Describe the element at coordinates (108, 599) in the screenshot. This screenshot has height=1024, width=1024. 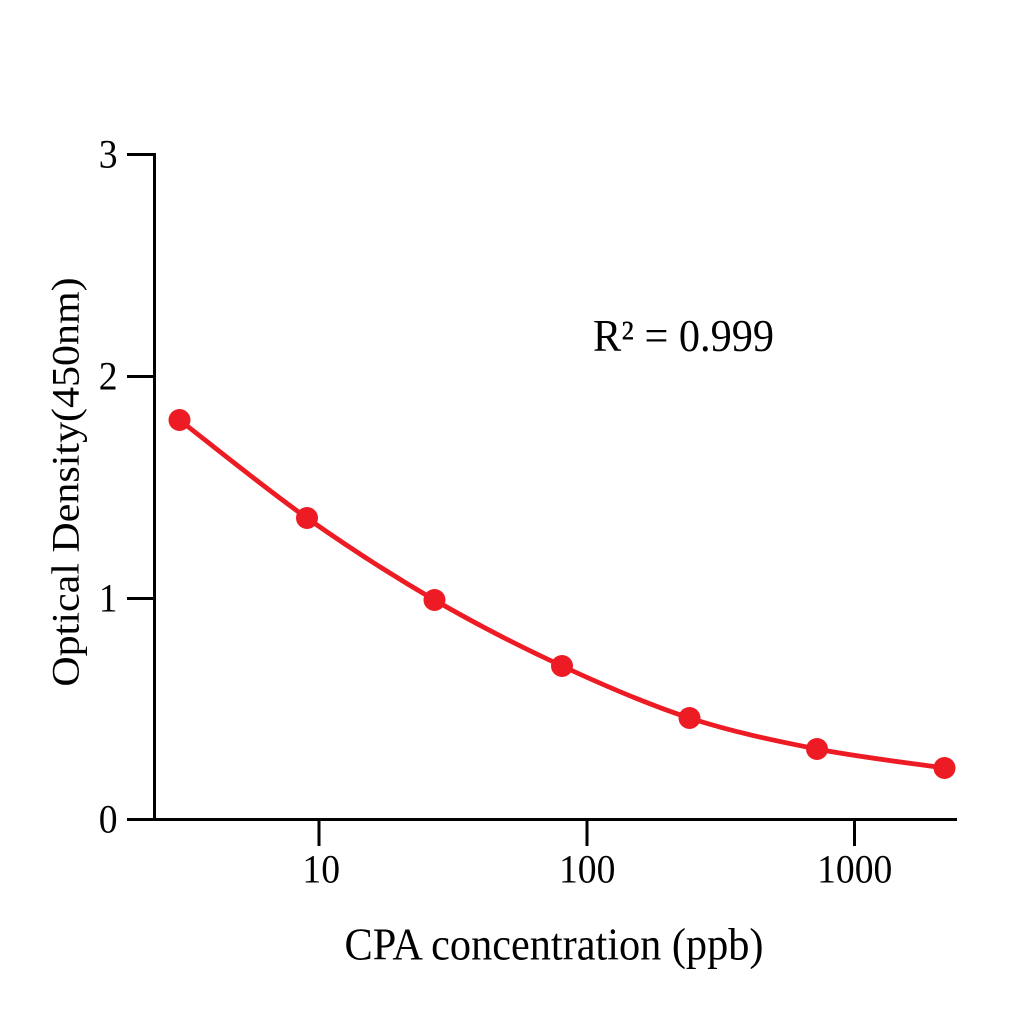
I see `svg-text: 1` at that location.